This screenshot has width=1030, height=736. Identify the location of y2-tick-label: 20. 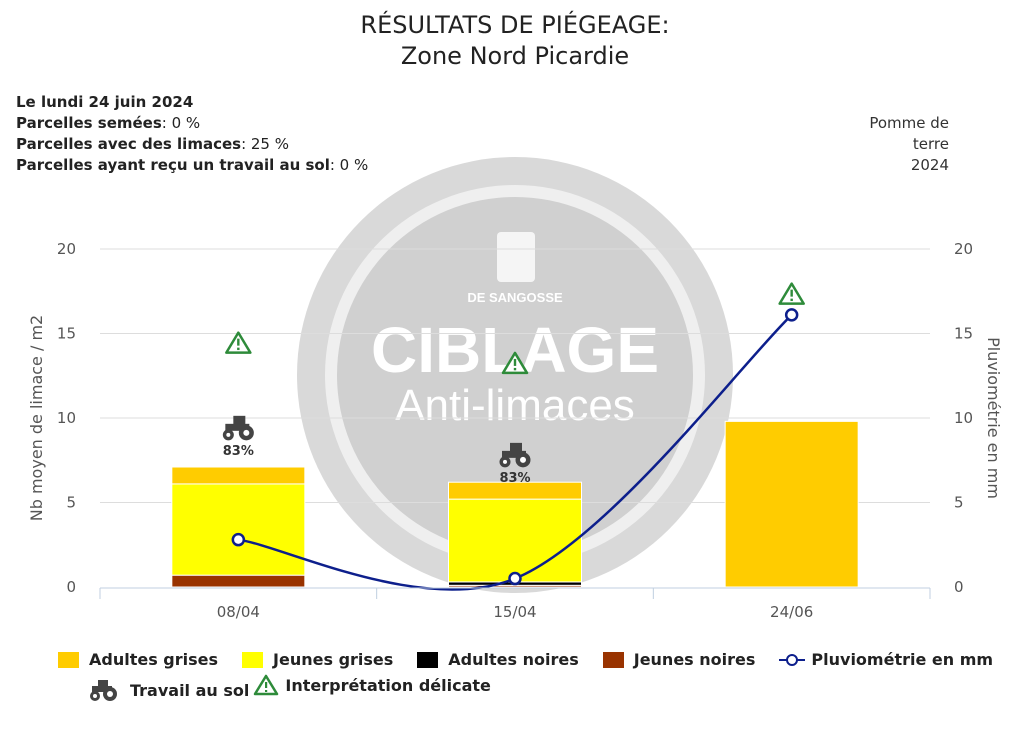
(963, 249).